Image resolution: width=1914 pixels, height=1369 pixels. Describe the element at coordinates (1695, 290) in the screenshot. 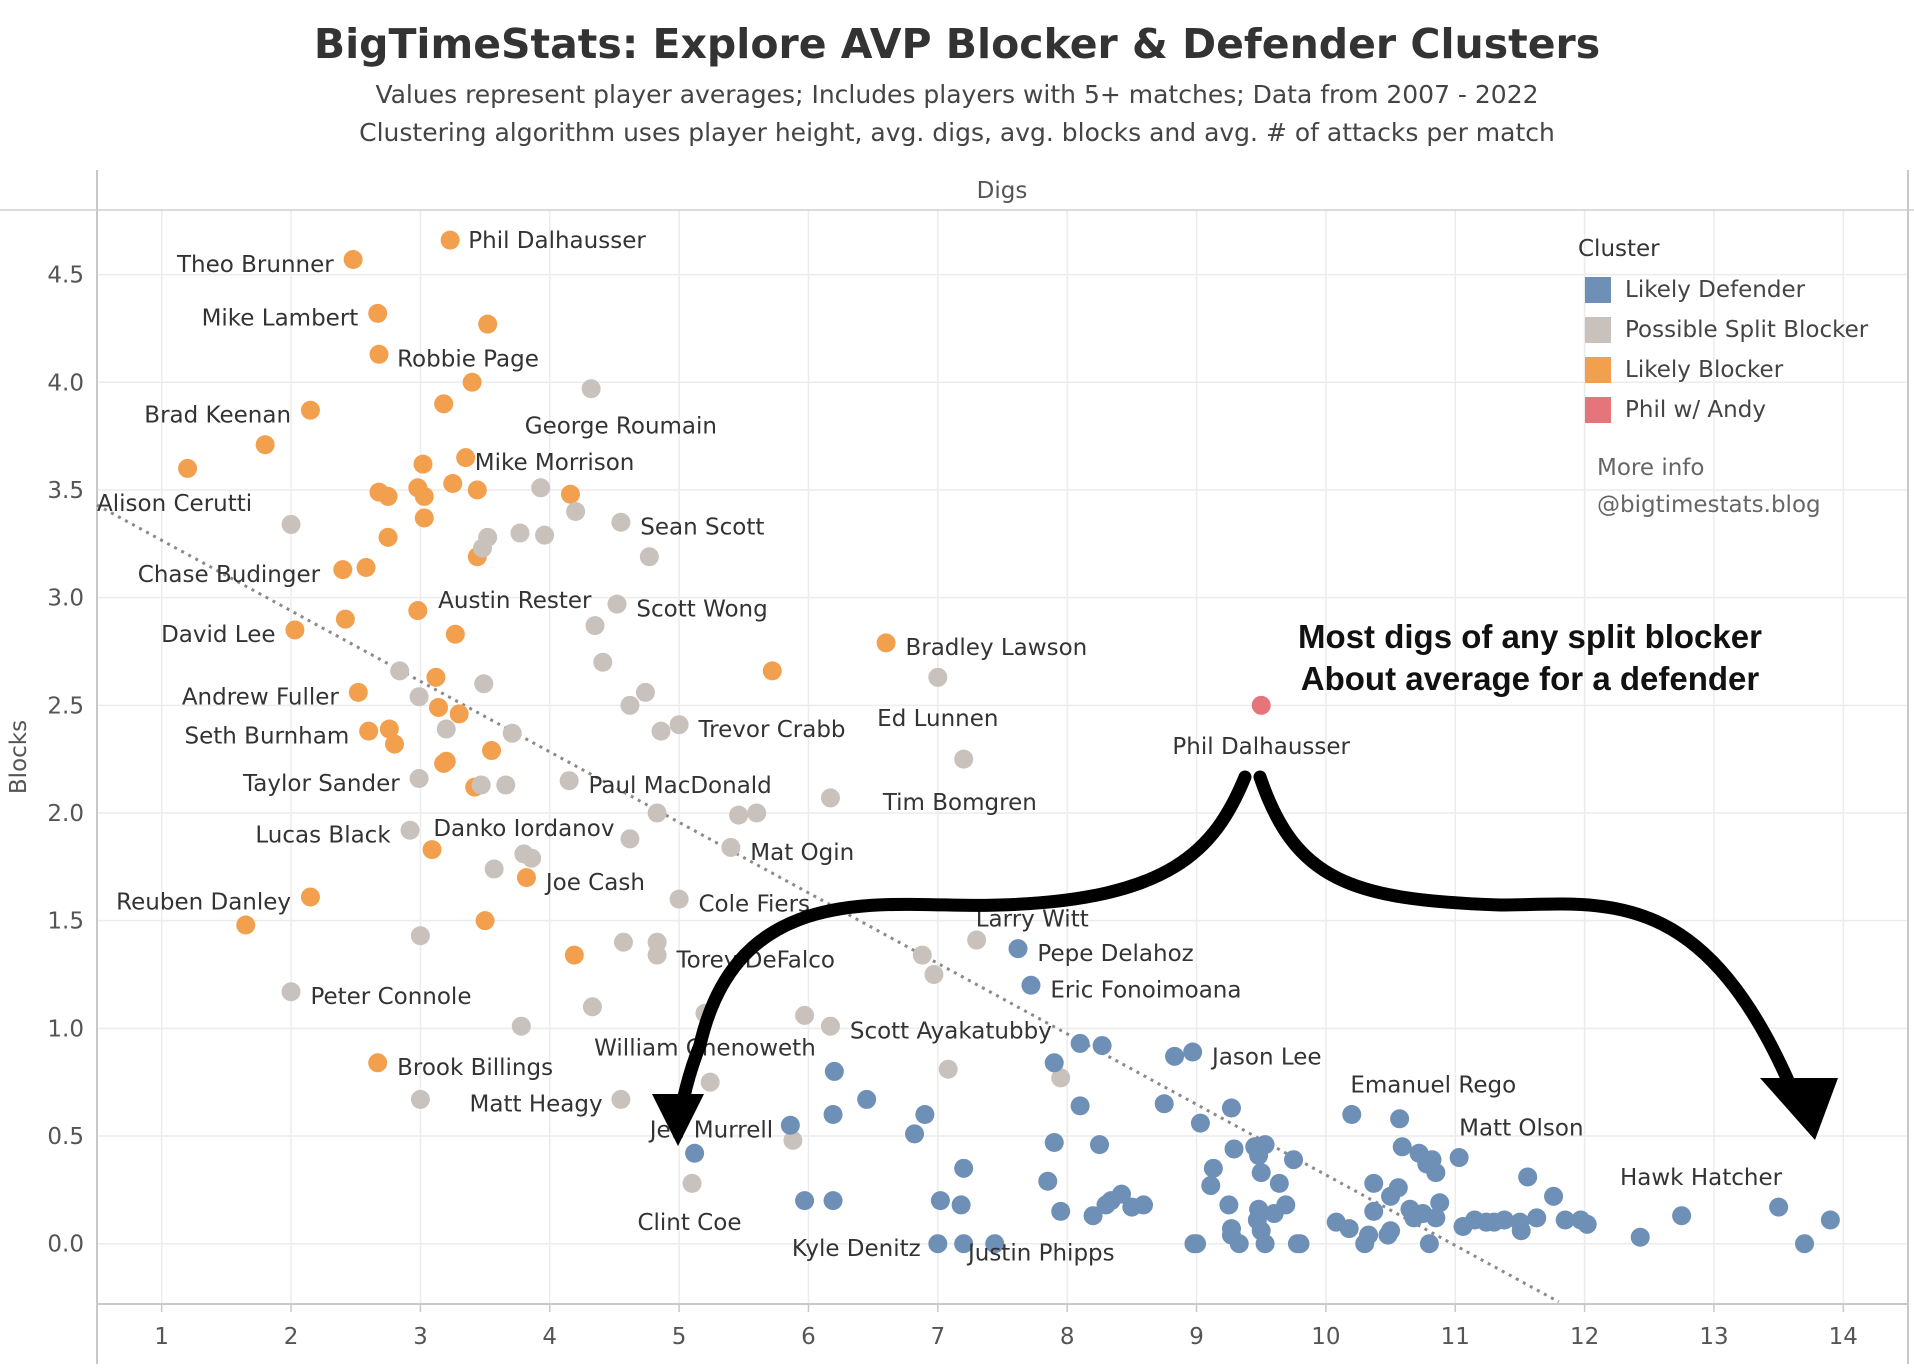

I see `legend-item-likely-defender: Likely Defender` at that location.